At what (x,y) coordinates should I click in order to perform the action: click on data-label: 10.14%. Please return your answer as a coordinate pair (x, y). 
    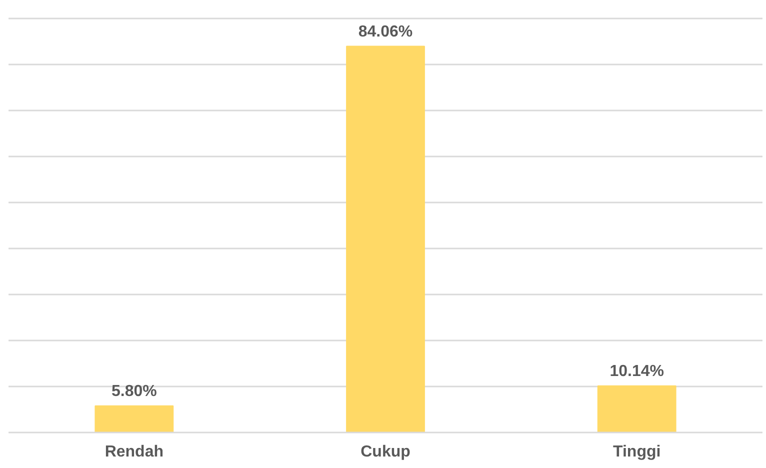
    Looking at the image, I should click on (637, 371).